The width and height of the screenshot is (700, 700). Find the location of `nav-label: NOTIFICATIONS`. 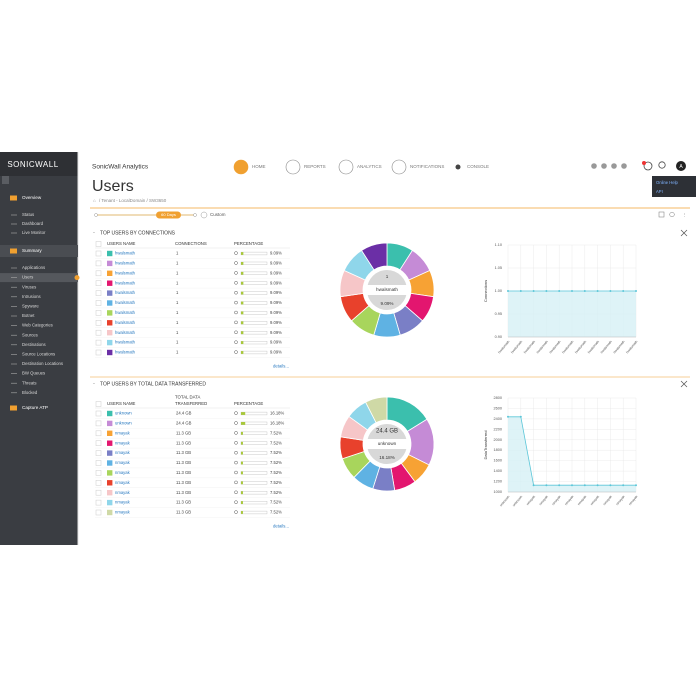

nav-label: NOTIFICATIONS is located at coordinates (427, 166).